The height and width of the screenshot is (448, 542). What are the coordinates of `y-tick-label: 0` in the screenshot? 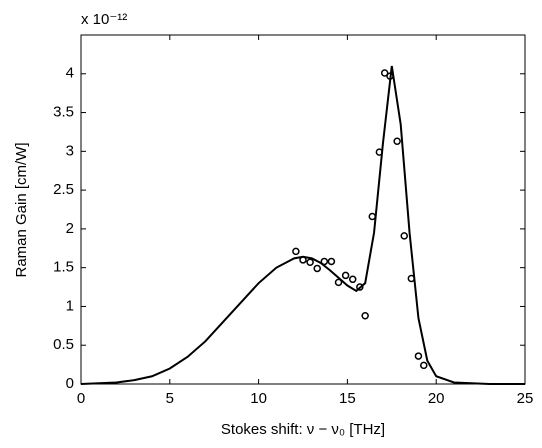 It's located at (70, 383).